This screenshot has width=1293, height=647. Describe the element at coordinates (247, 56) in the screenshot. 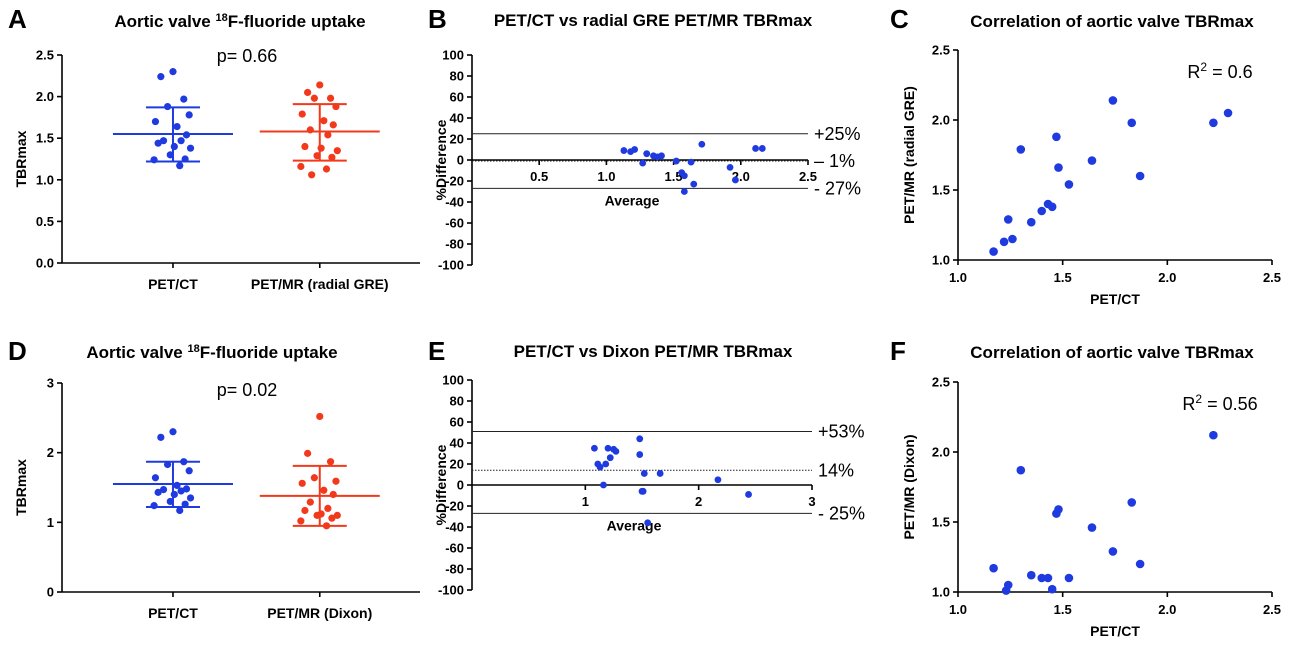

I see `p-value: p= 0.66` at that location.